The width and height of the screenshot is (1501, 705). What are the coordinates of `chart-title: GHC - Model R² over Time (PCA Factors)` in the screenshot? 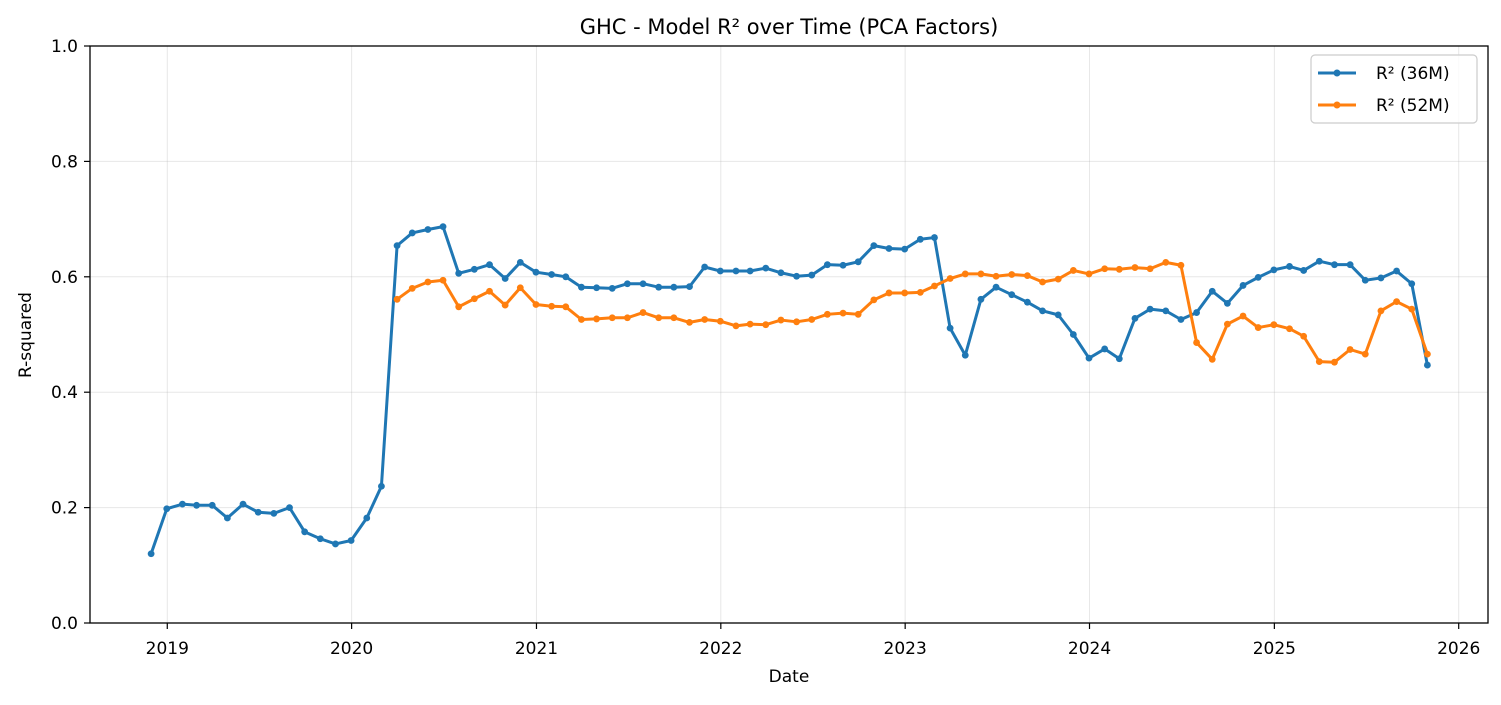 It's located at (789, 27).